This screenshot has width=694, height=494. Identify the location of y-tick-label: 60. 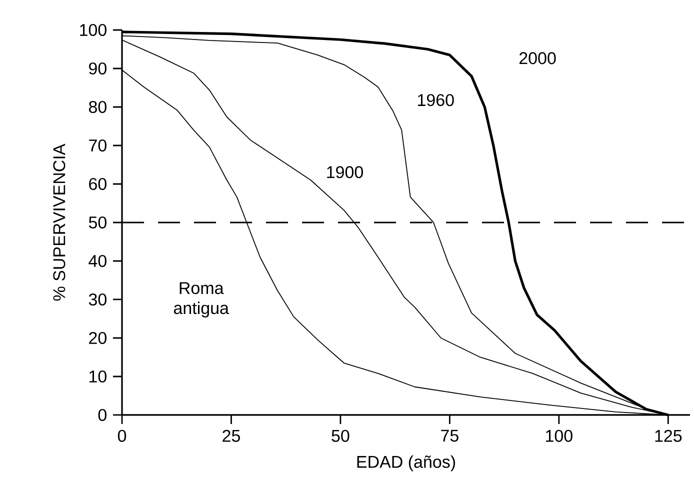
(97, 184).